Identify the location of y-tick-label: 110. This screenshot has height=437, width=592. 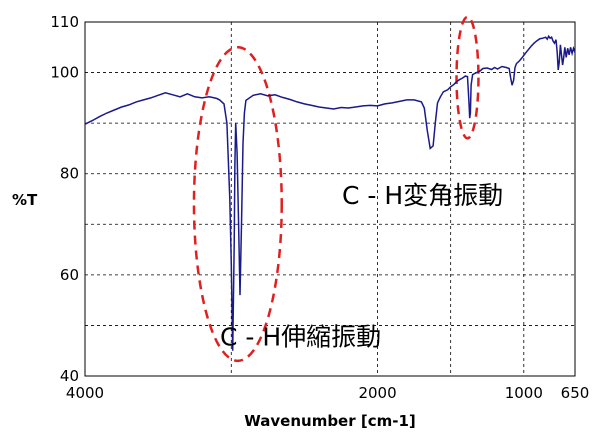
(64, 22).